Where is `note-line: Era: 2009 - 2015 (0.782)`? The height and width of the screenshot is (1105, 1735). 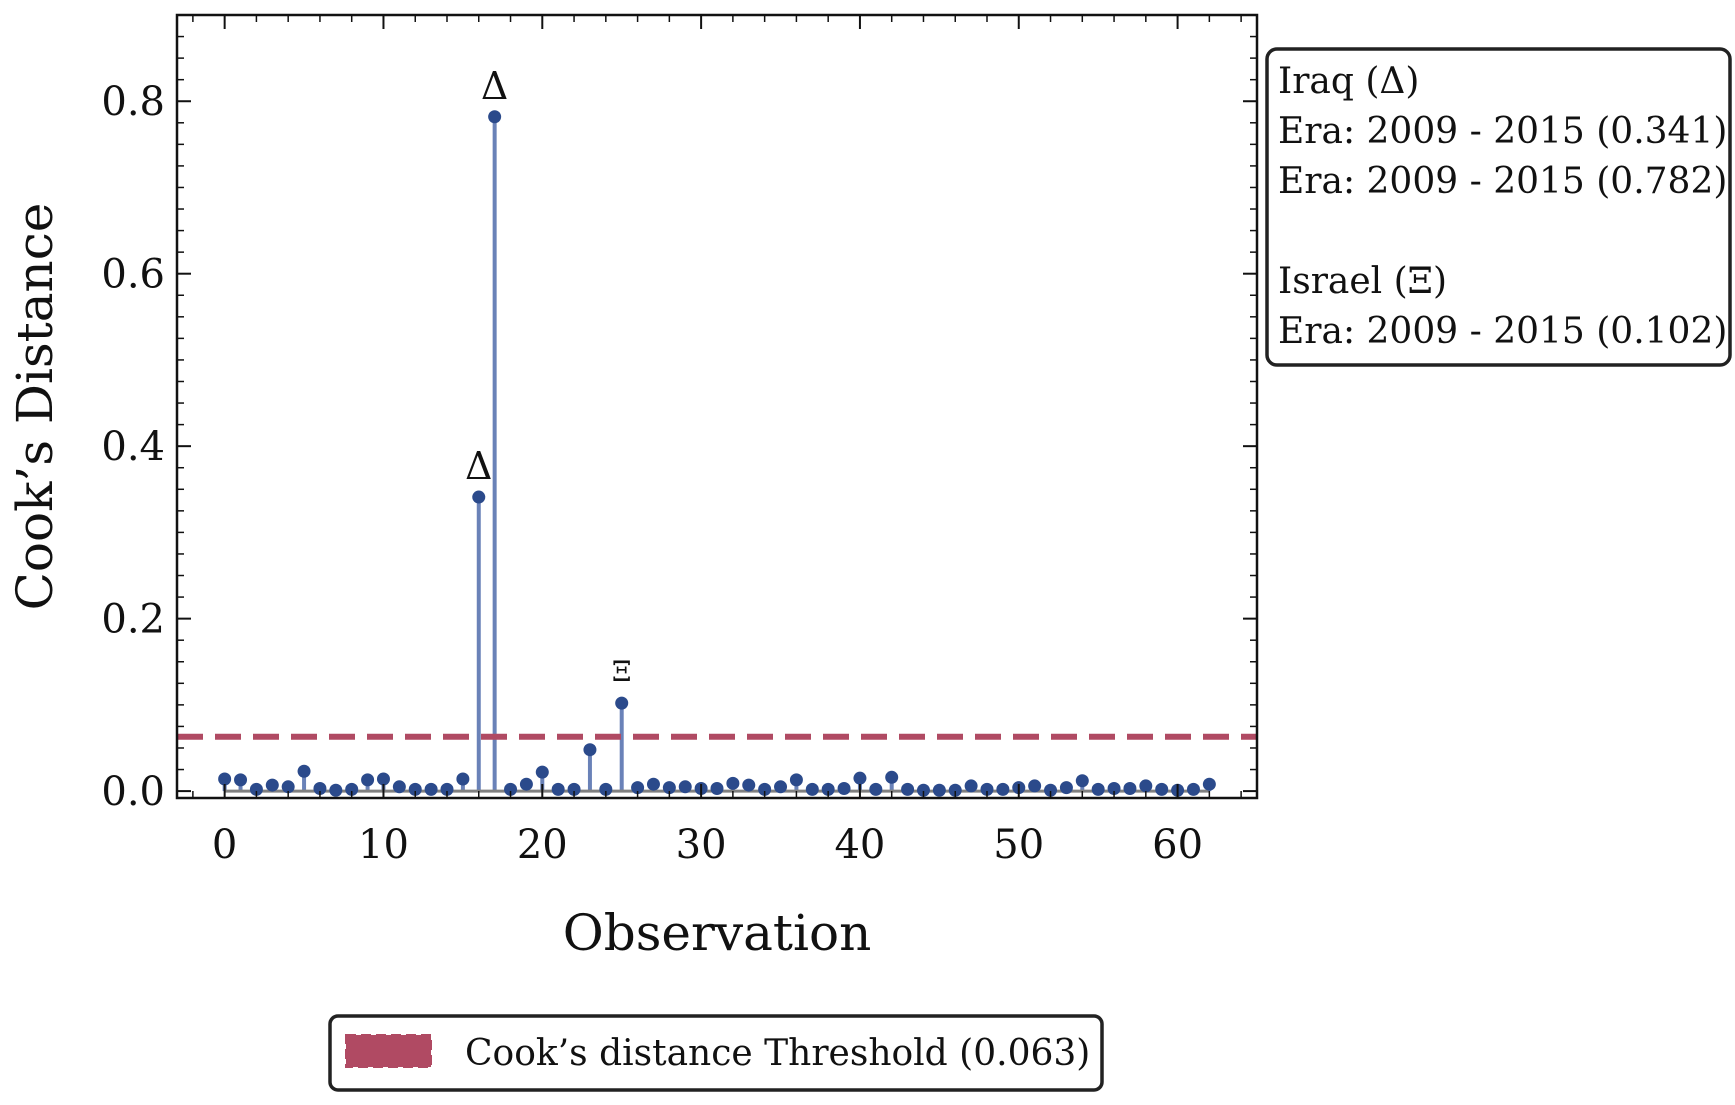 note-line: Era: 2009 - 2015 (0.782) is located at coordinates (1502, 181).